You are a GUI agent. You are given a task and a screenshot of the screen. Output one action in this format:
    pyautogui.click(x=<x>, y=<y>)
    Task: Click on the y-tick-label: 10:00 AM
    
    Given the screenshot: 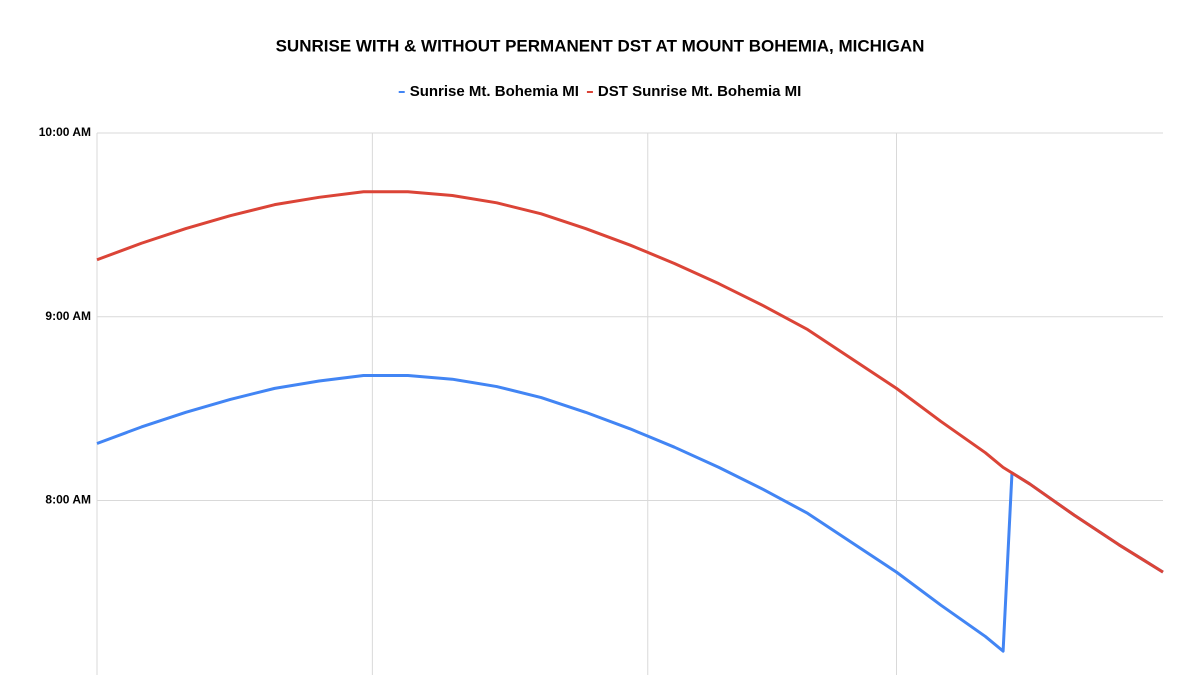 What is the action you would take?
    pyautogui.click(x=65, y=132)
    